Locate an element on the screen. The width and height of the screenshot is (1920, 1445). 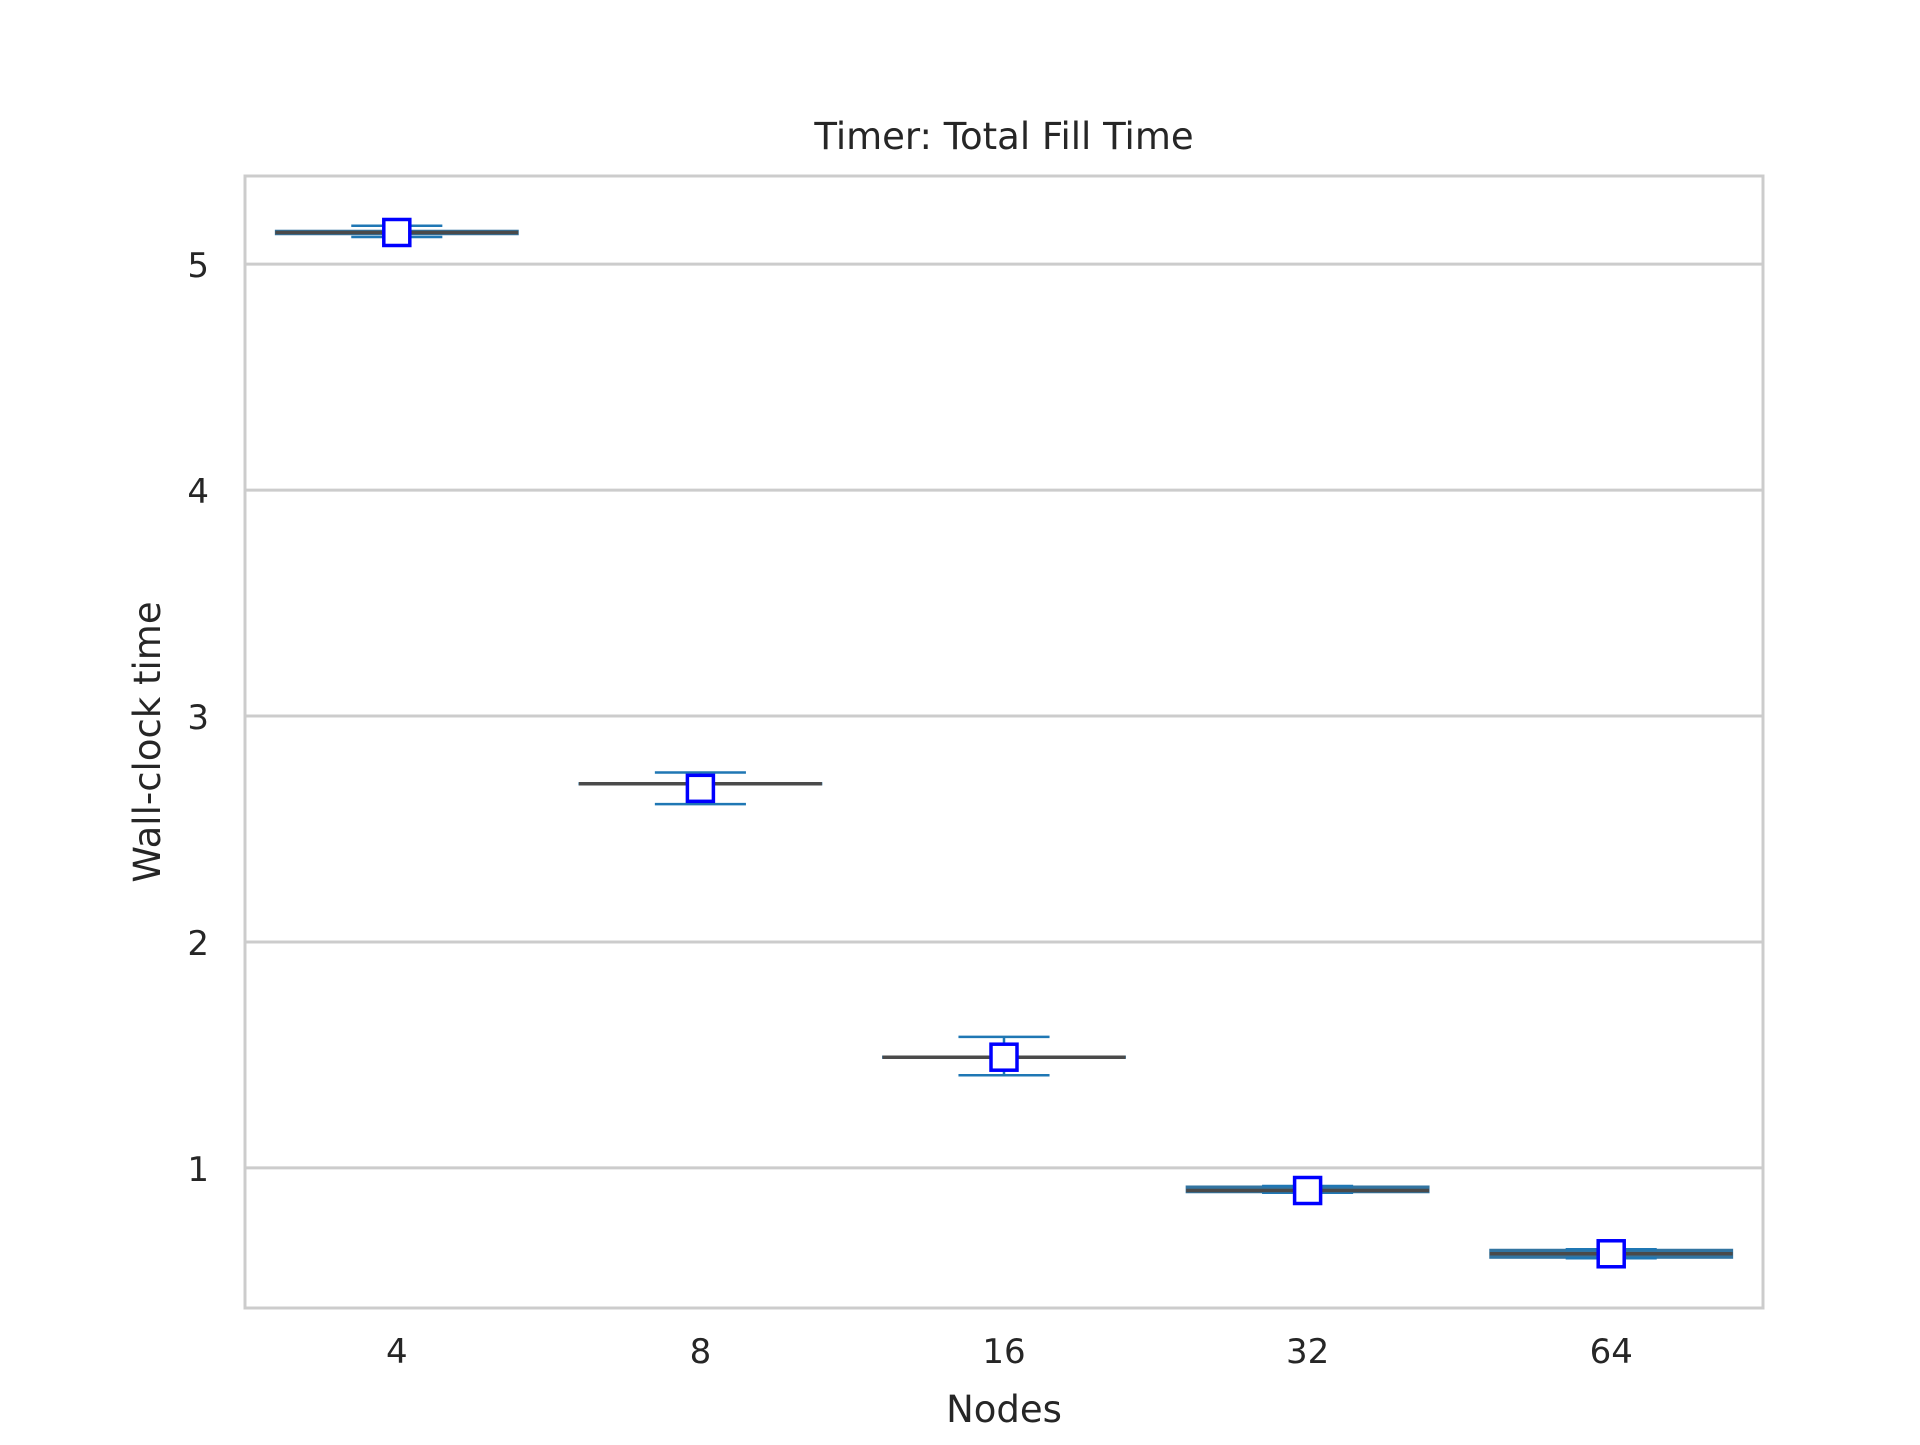
y-tick-label: 1 is located at coordinates (198, 1170).